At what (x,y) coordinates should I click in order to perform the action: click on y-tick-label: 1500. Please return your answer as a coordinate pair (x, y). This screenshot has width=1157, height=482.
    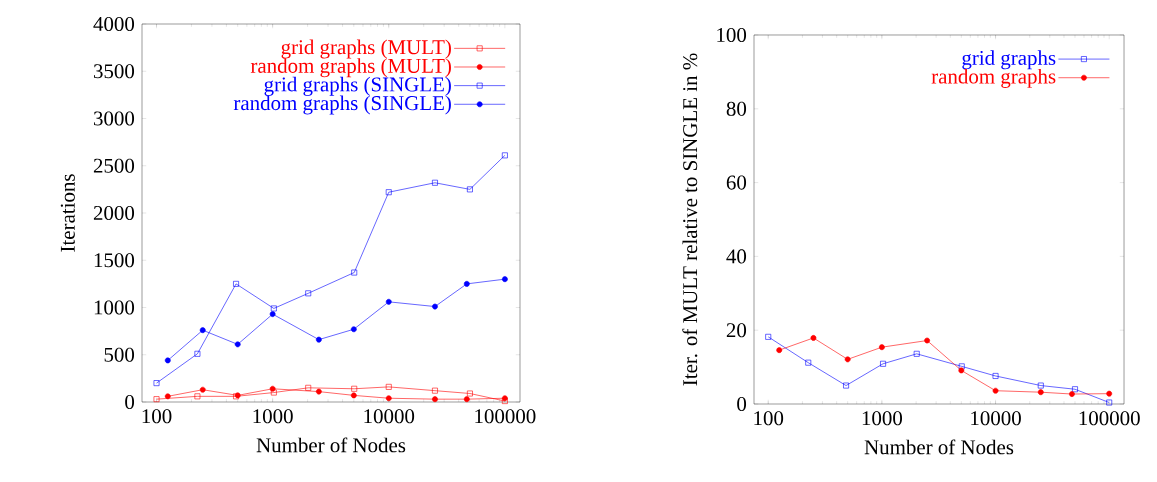
    Looking at the image, I should click on (114, 260).